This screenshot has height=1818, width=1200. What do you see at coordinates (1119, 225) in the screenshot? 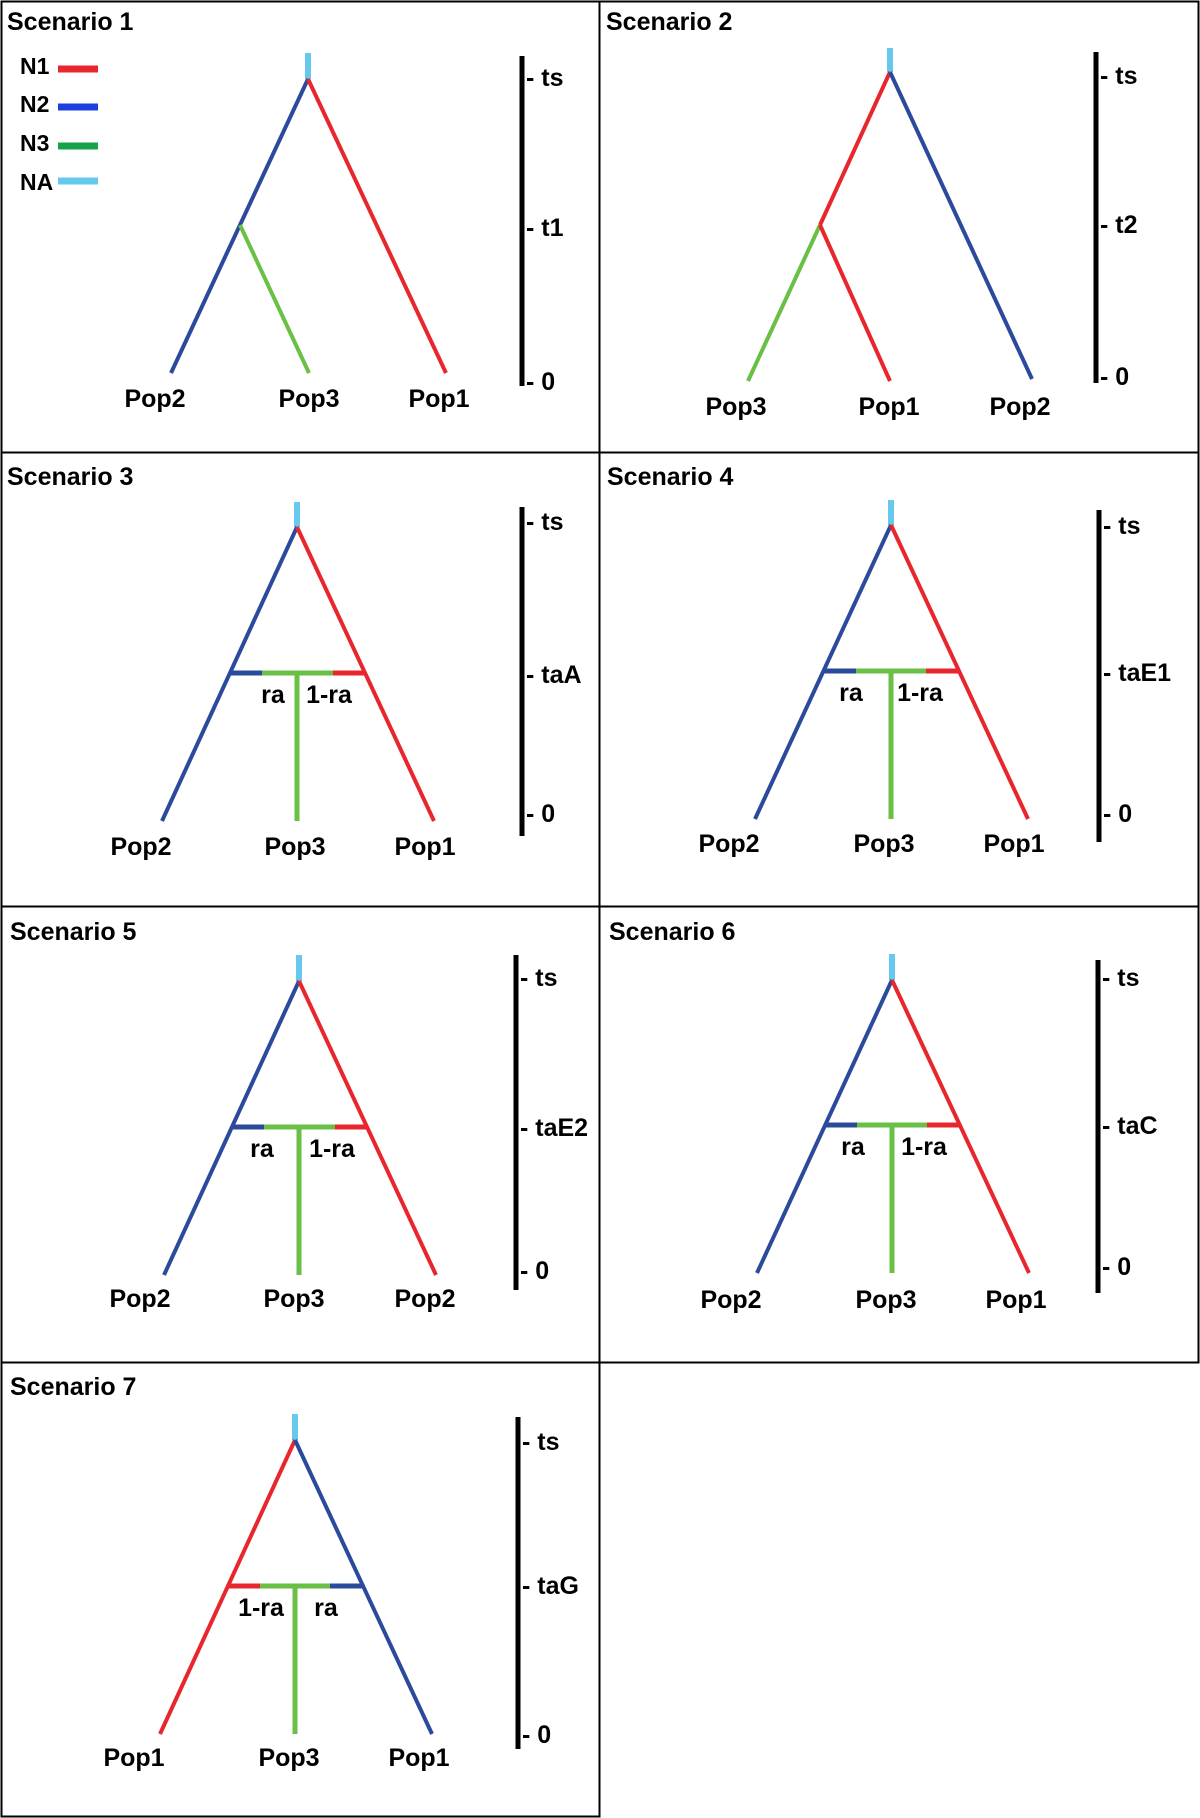
I see `tick-label-mid: - t2` at bounding box center [1119, 225].